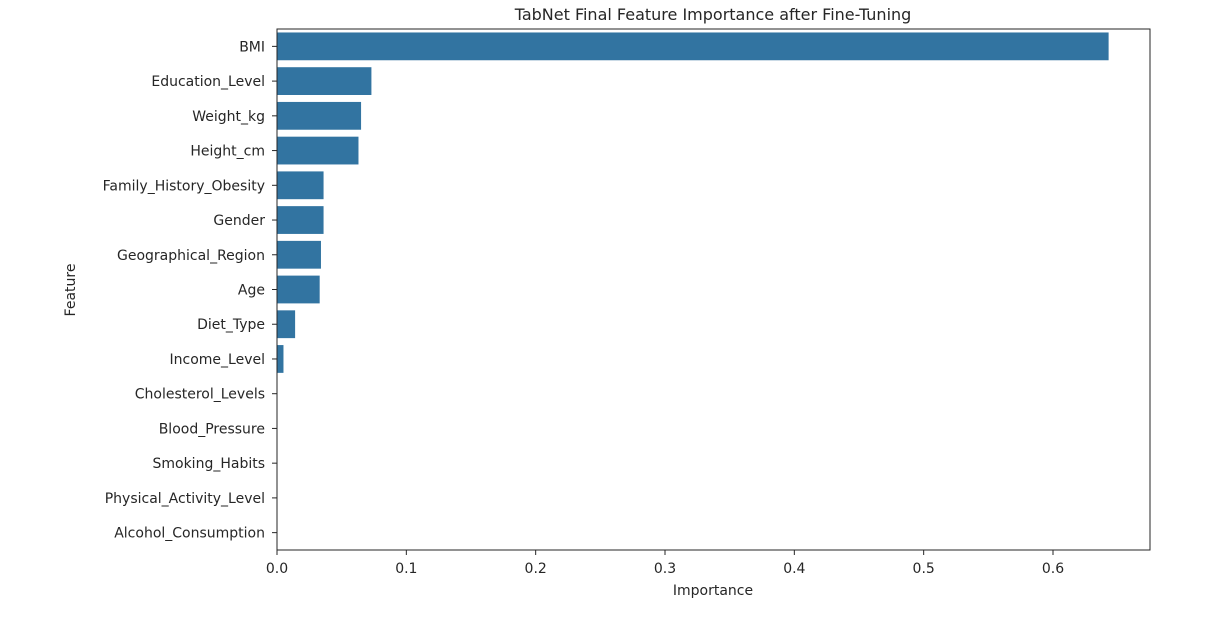 The width and height of the screenshot is (1217, 622). Describe the element at coordinates (406, 569) in the screenshot. I see `x-tick-label: 0.1` at that location.